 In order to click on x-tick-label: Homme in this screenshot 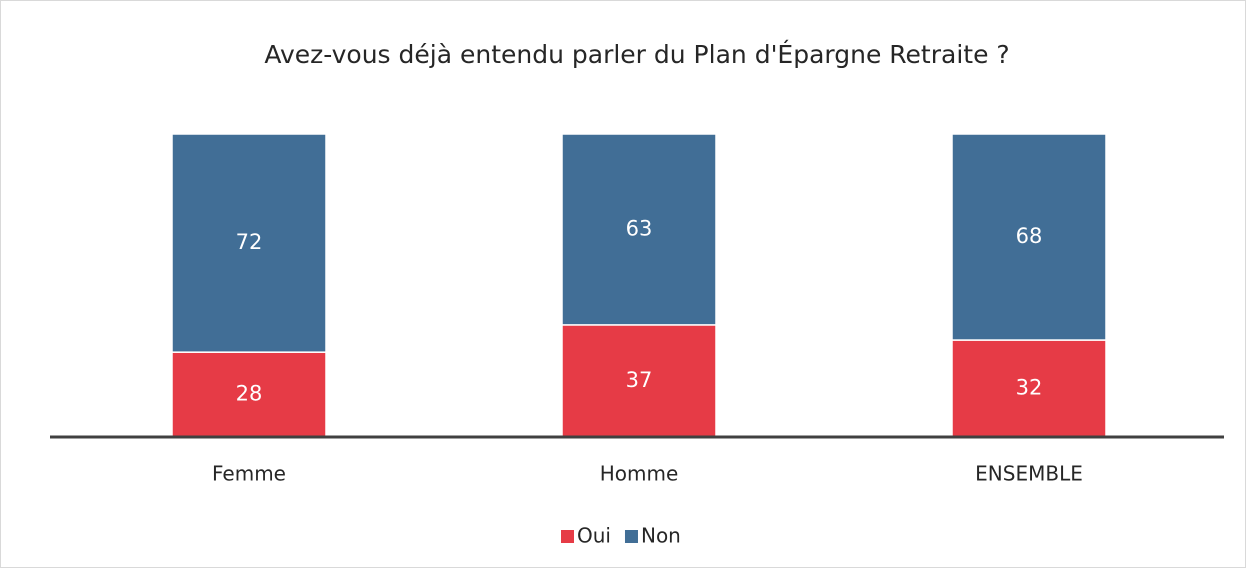, I will do `click(639, 474)`.